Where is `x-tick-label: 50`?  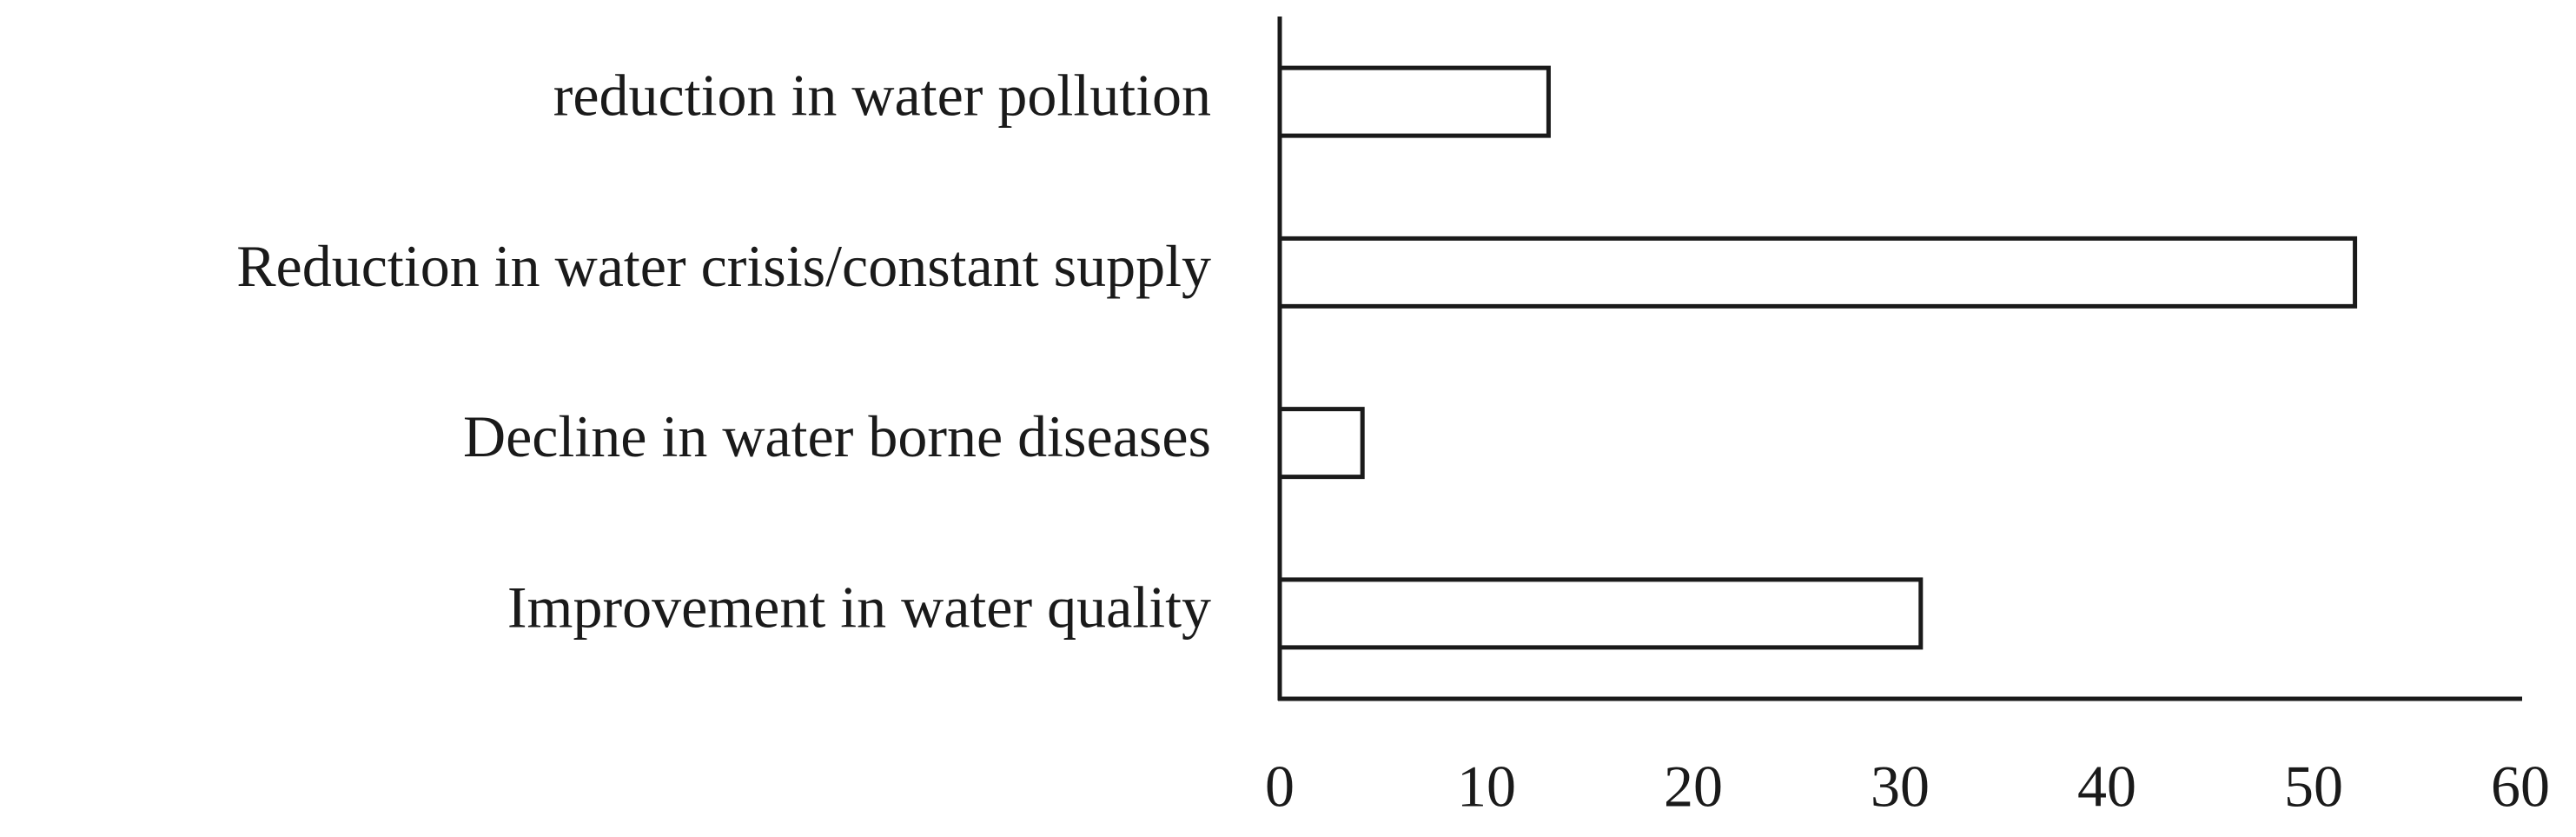 x-tick-label: 50 is located at coordinates (2313, 787).